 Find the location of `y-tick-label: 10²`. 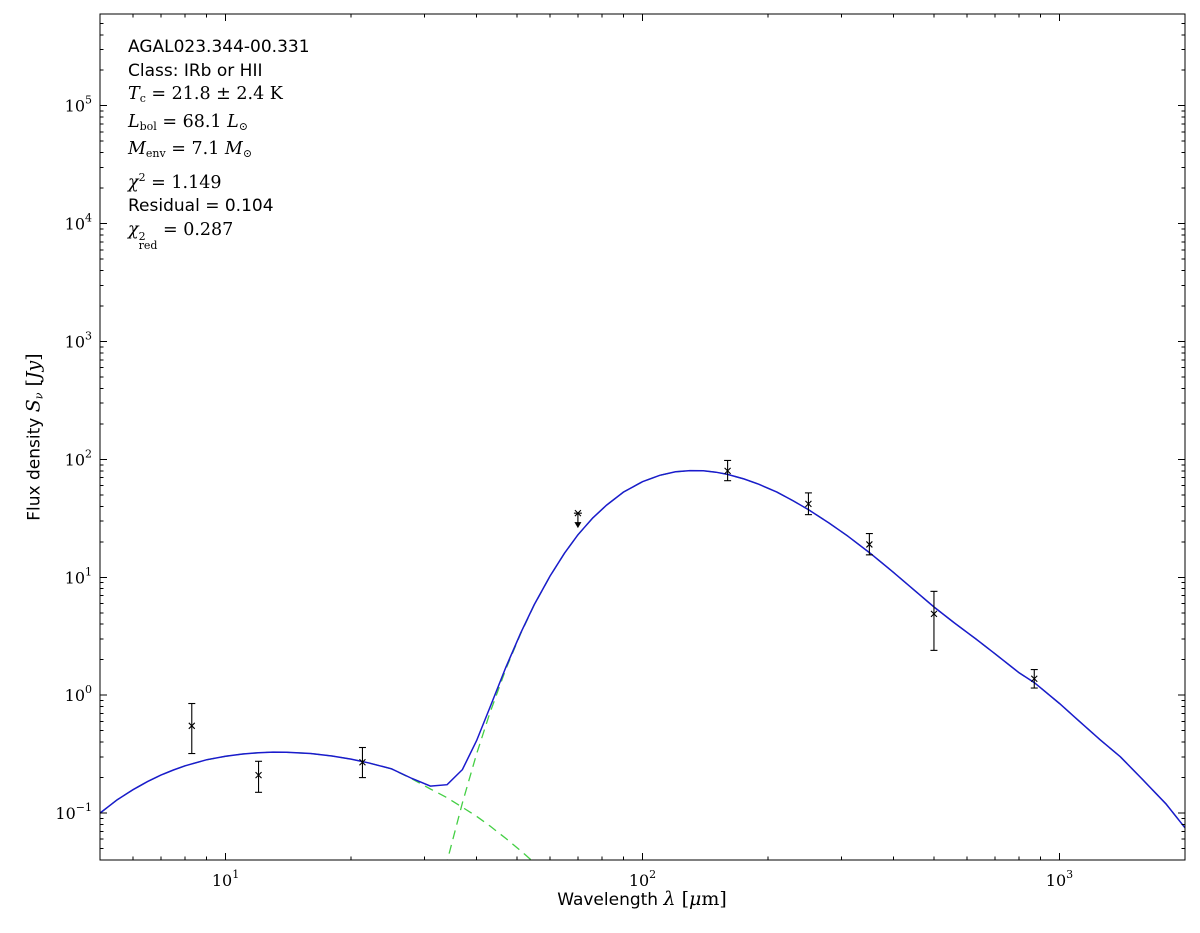

y-tick-label: 10² is located at coordinates (78, 458).